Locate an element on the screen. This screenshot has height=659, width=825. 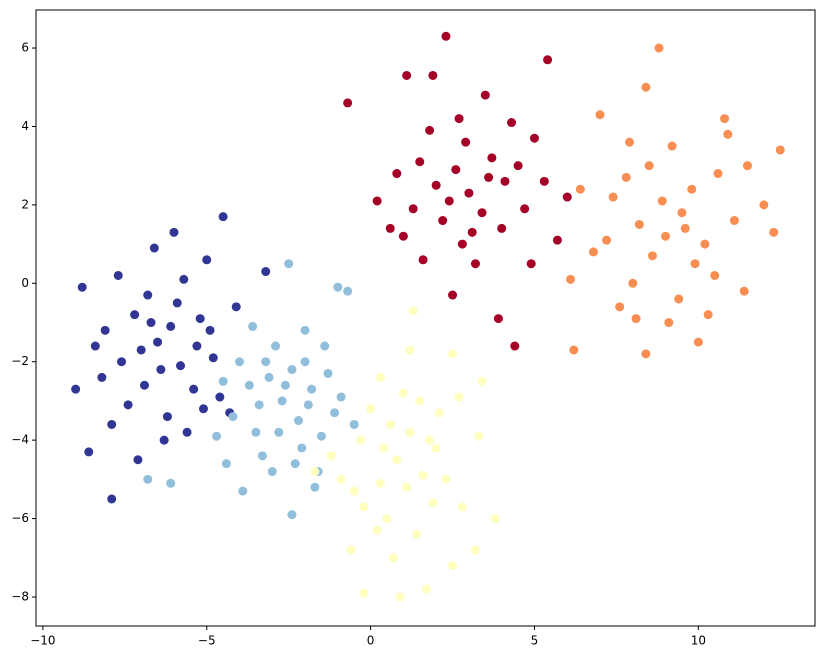
y-tick-label: 0 is located at coordinates (25, 283).